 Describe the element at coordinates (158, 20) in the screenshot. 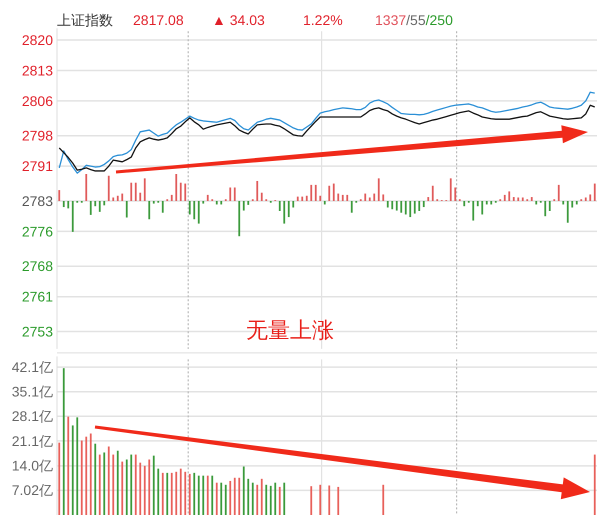

I see `text: 2817.08` at that location.